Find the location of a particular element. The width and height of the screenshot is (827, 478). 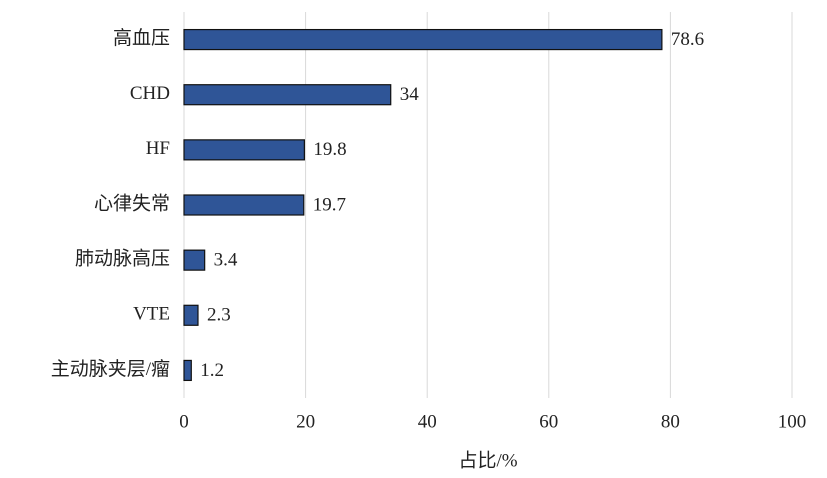

data-label: 34 is located at coordinates (410, 94).